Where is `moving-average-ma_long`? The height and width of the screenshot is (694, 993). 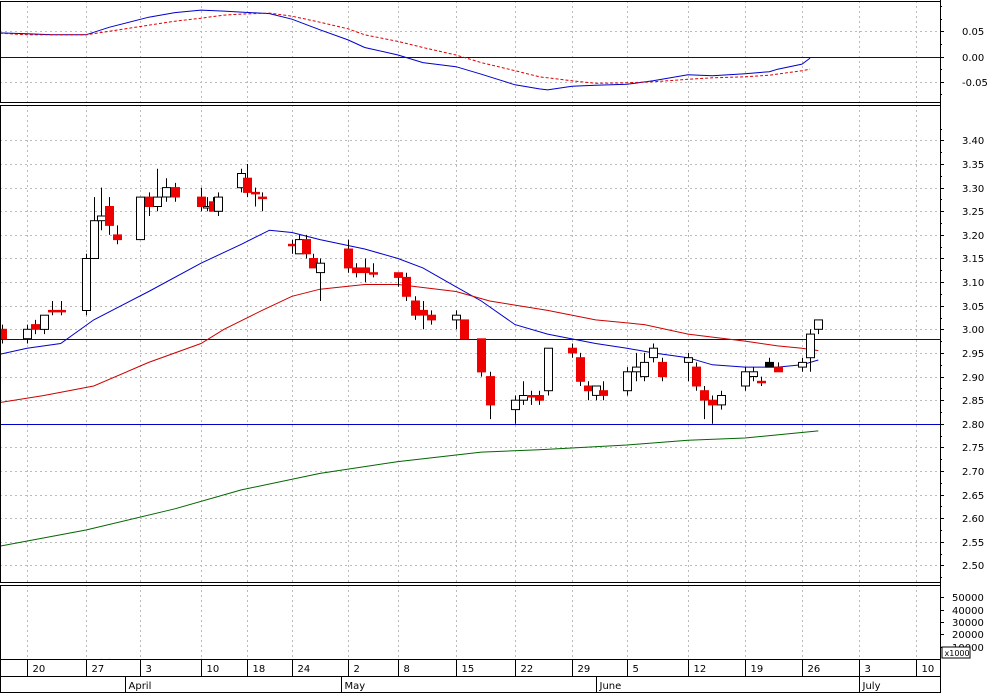
moving-average-ma_long is located at coordinates (409, 488).